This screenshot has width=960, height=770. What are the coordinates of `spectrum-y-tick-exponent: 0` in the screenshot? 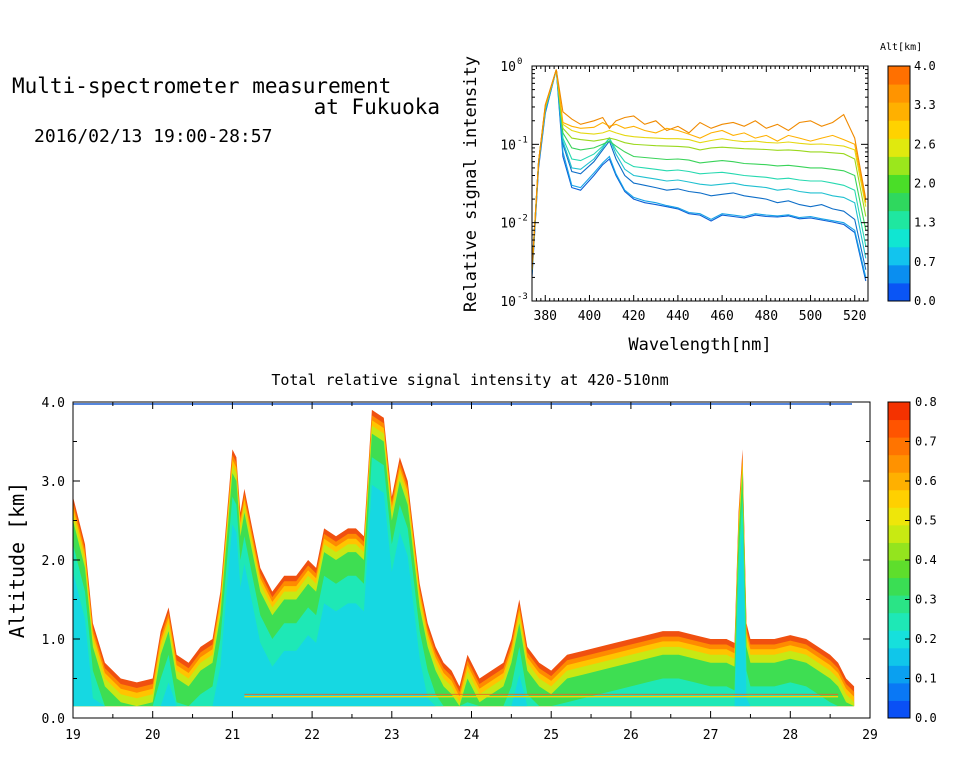 It's located at (519, 62).